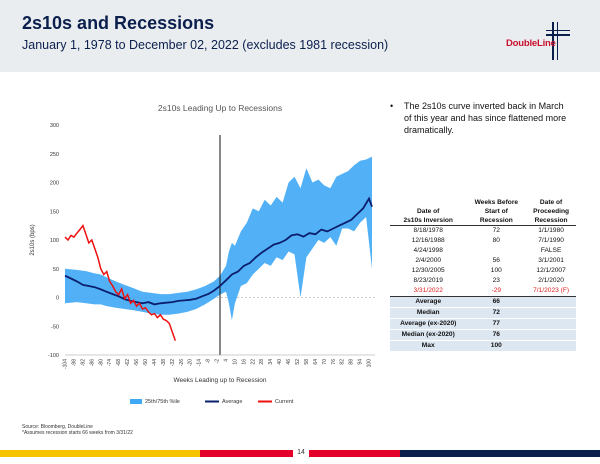  What do you see at coordinates (428, 240) in the screenshot?
I see `table-cell: 12/16/1988` at bounding box center [428, 240].